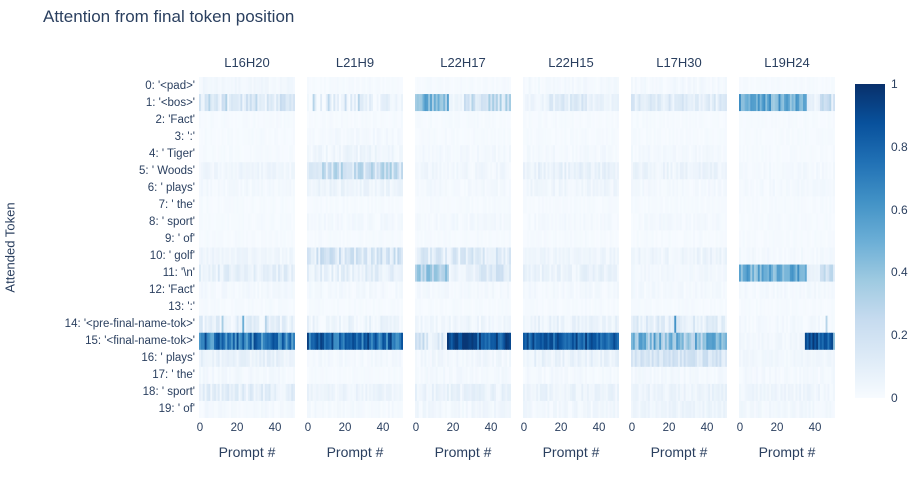 The width and height of the screenshot is (912, 480). What do you see at coordinates (172, 255) in the screenshot?
I see `y-tick-label: 10: ' golf'` at bounding box center [172, 255].